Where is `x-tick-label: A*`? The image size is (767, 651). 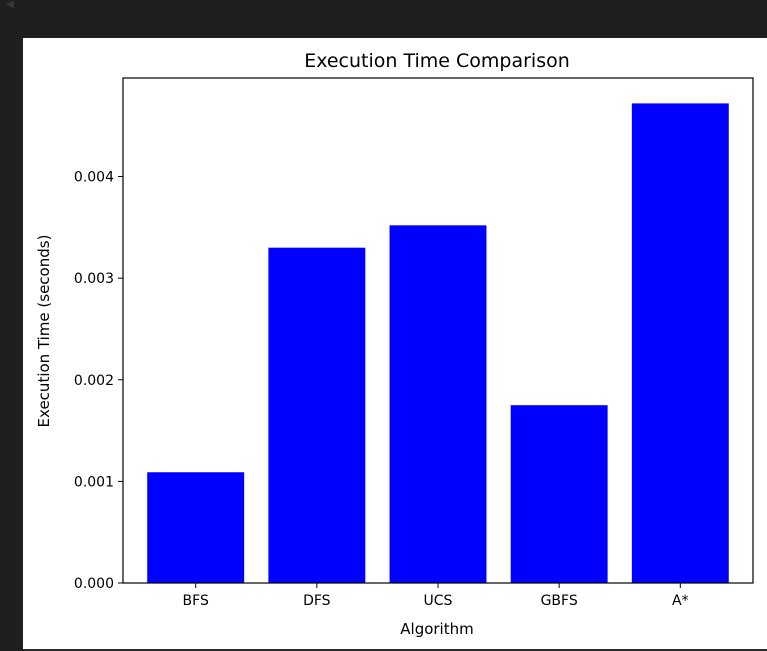 x-tick-label: A* is located at coordinates (680, 601).